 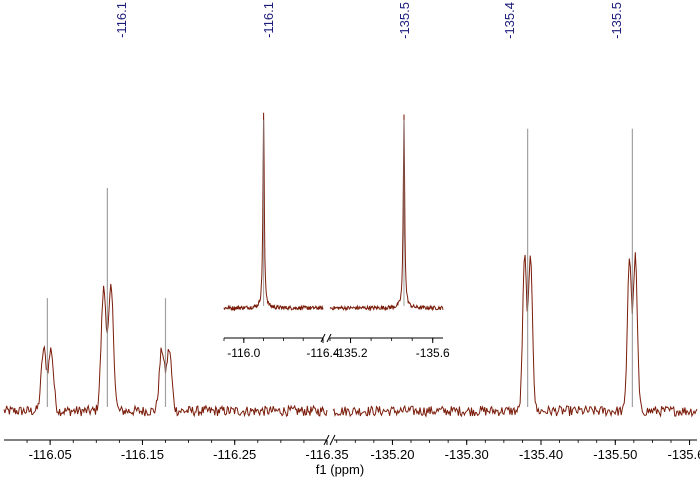 I want to click on main-tick-label-1-2: -116.15, so click(x=142, y=454).